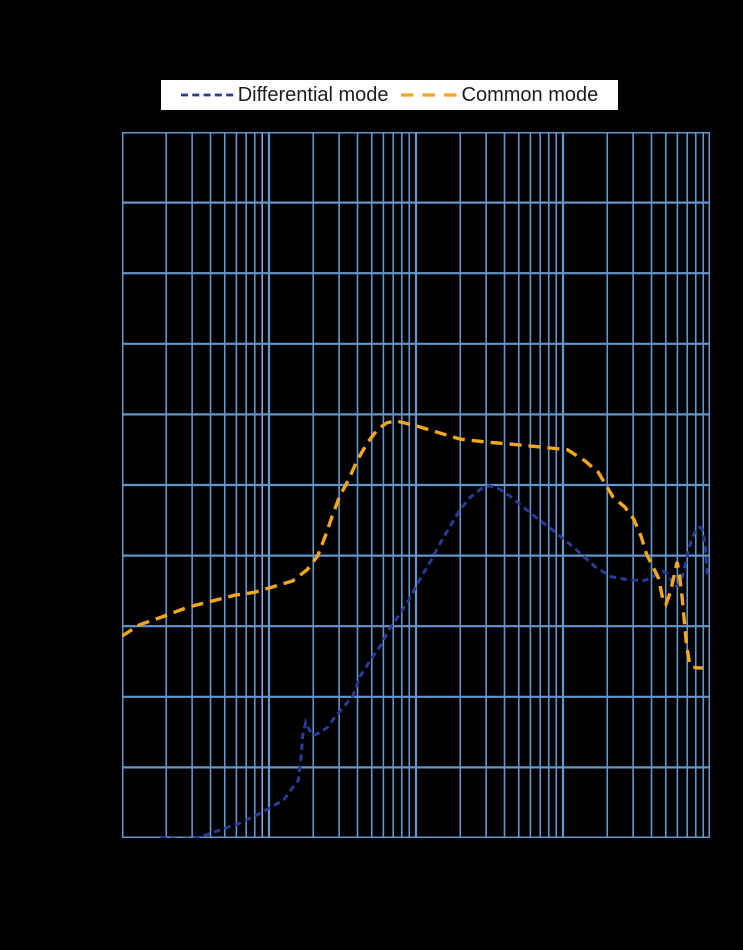 The width and height of the screenshot is (743, 950). What do you see at coordinates (313, 95) in the screenshot?
I see `legend-label-differential: Differential mode` at bounding box center [313, 95].